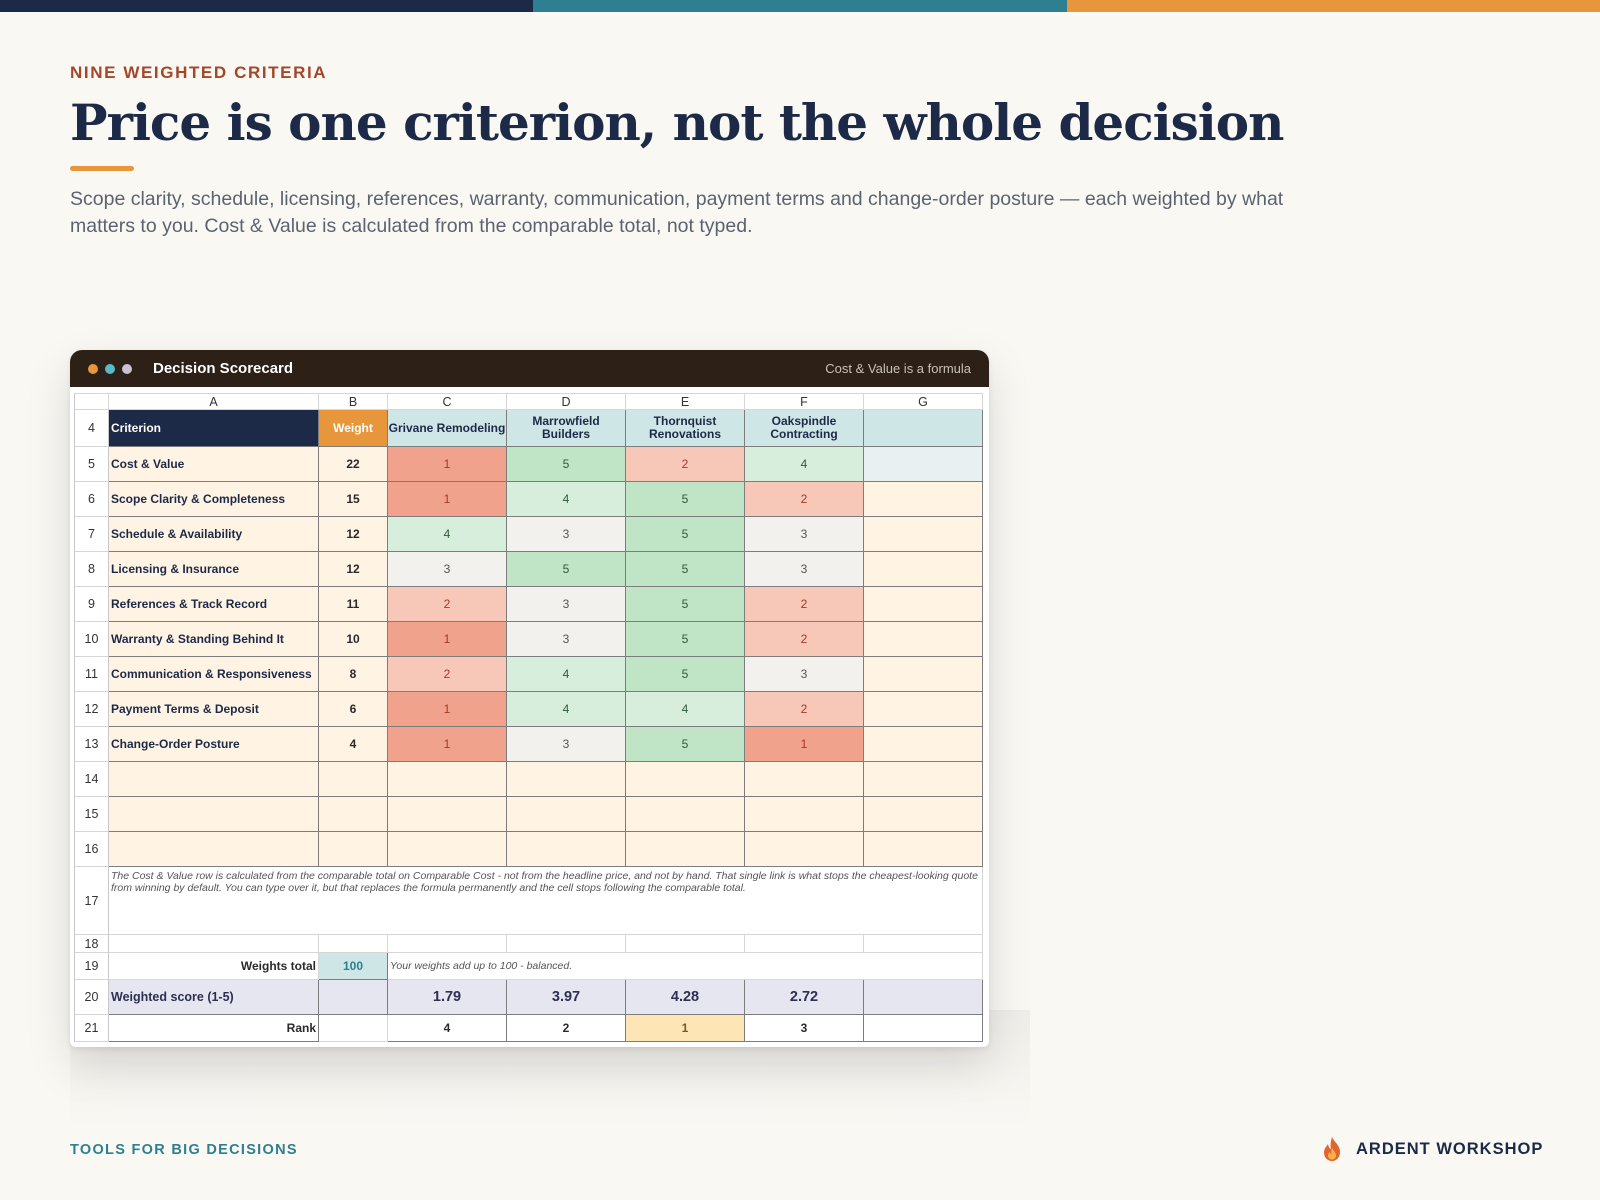 This screenshot has width=1600, height=1200. I want to click on vendor-header: Grivane Remodeling, so click(447, 428).